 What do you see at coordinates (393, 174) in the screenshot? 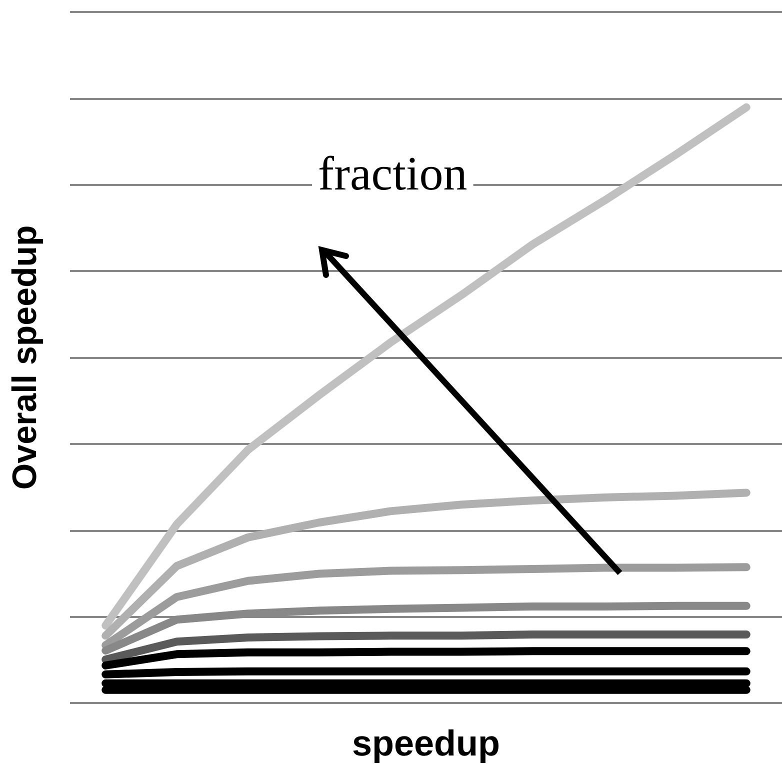
I see `annotation: fraction` at bounding box center [393, 174].